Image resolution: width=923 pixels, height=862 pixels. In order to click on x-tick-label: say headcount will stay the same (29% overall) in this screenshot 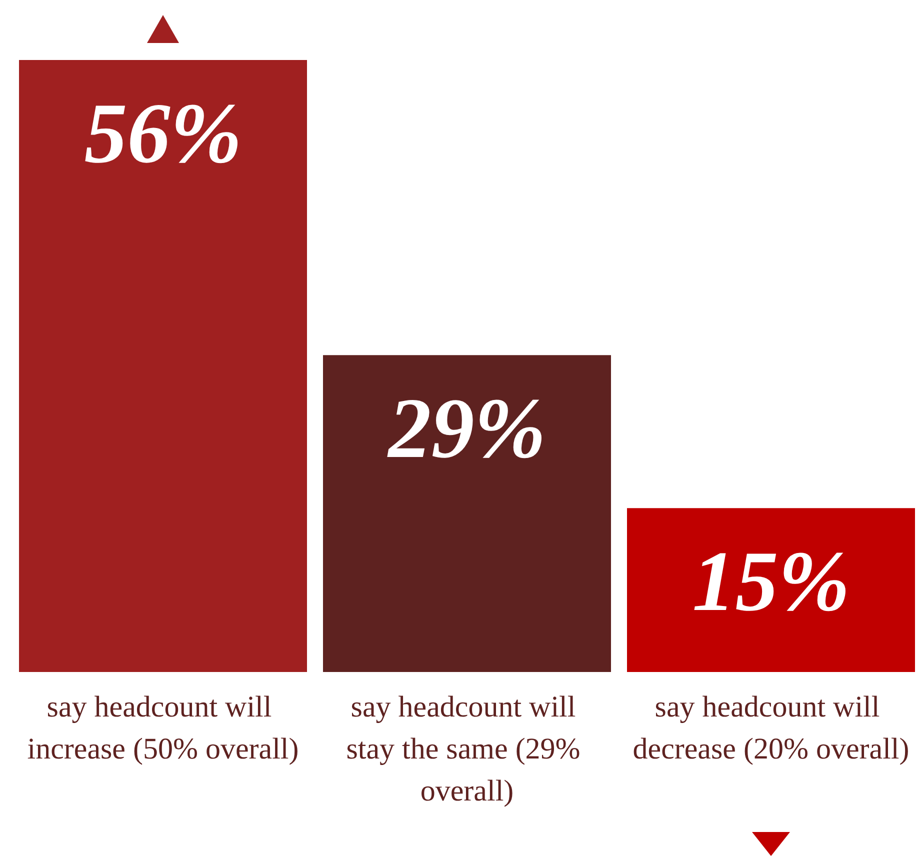, I will do `click(467, 749)`.